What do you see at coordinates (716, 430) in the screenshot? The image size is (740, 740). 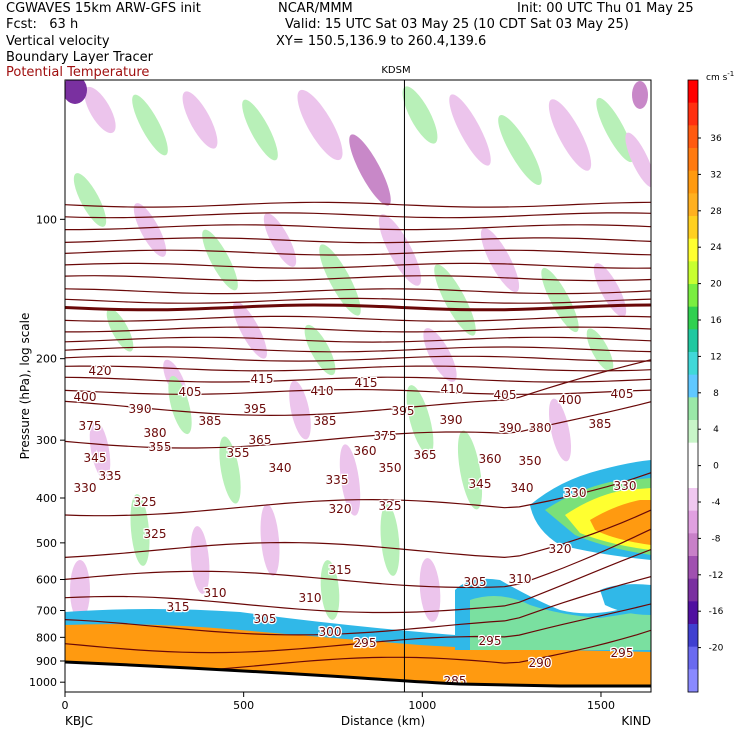 I see `colorbar-label: 4` at bounding box center [716, 430].